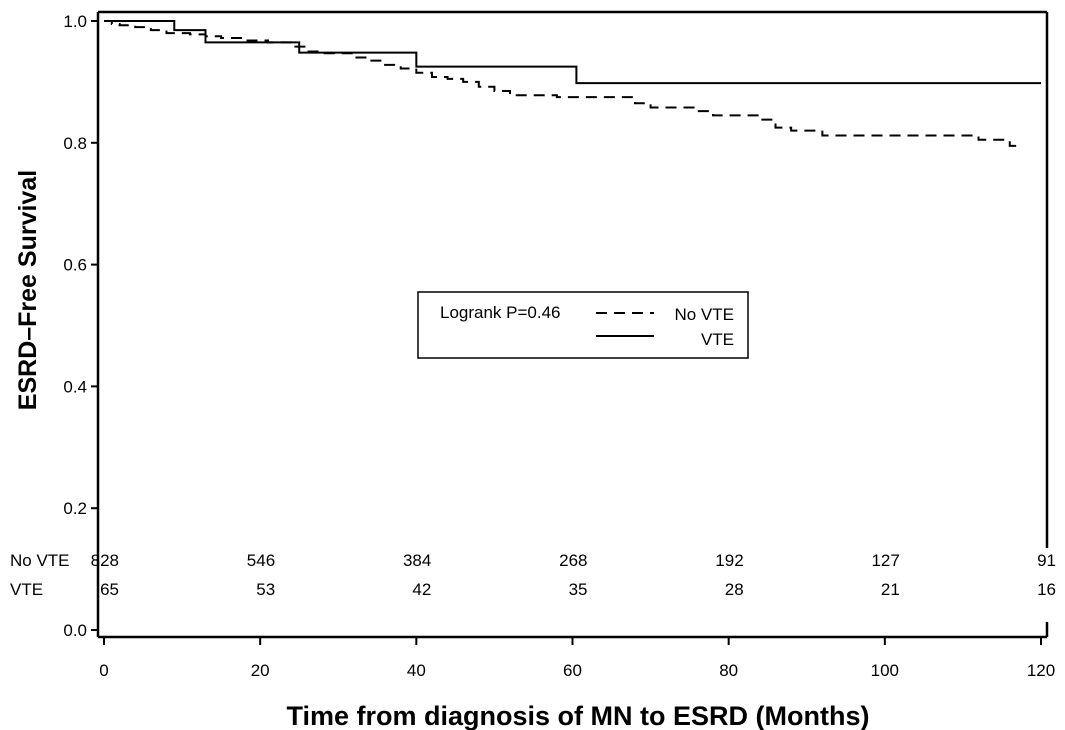 The width and height of the screenshot is (1065, 730). Describe the element at coordinates (572, 670) in the screenshot. I see `x-tick-label: 60` at that location.